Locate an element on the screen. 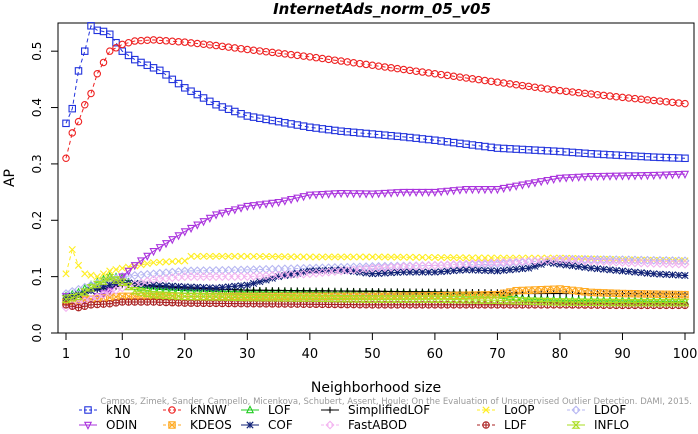 The width and height of the screenshot is (698, 434). x-tick-label: 70 is located at coordinates (497, 354).